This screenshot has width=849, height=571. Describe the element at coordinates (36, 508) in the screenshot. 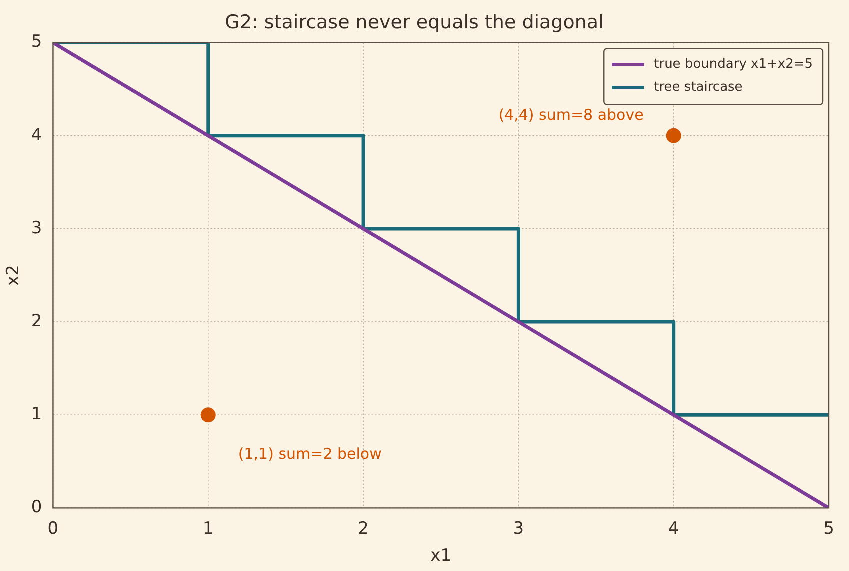

I see `y-tick-label: 0` at that location.